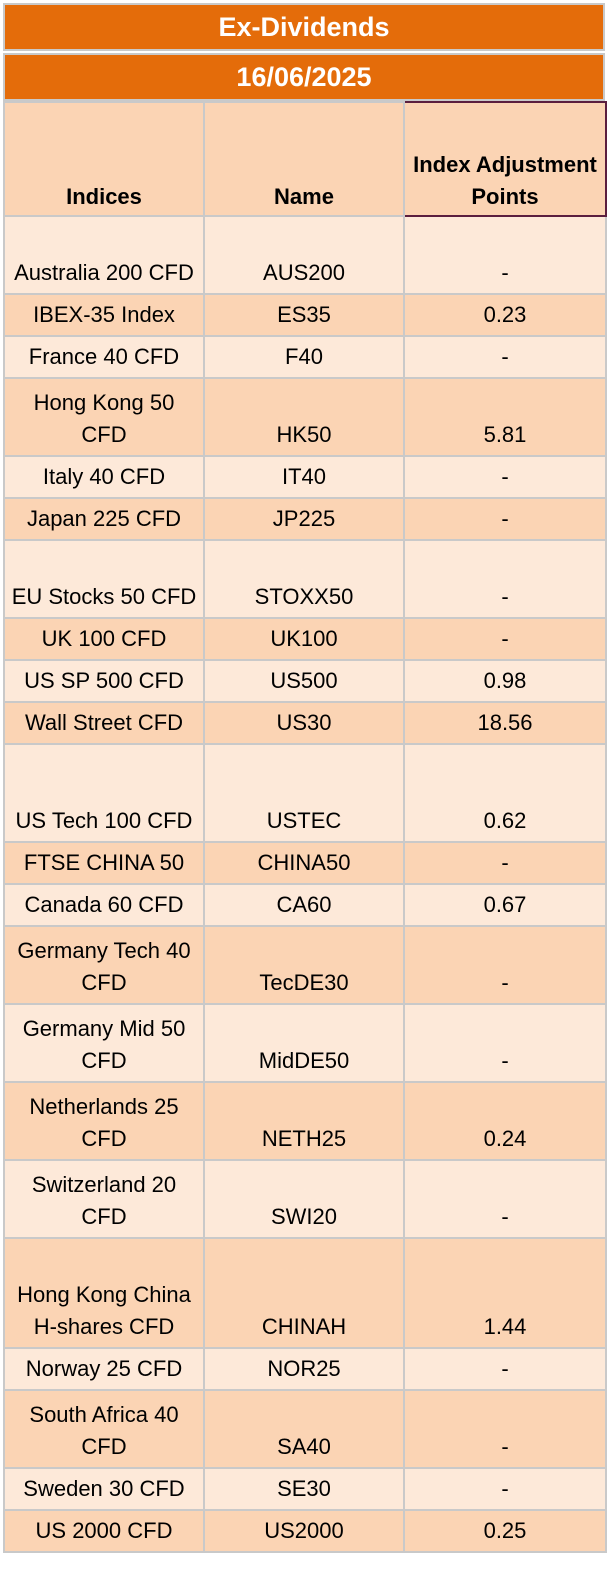 The image size is (614, 1590). Describe the element at coordinates (505, 723) in the screenshot. I see `cell-adjustment-points: 18.56` at that location.